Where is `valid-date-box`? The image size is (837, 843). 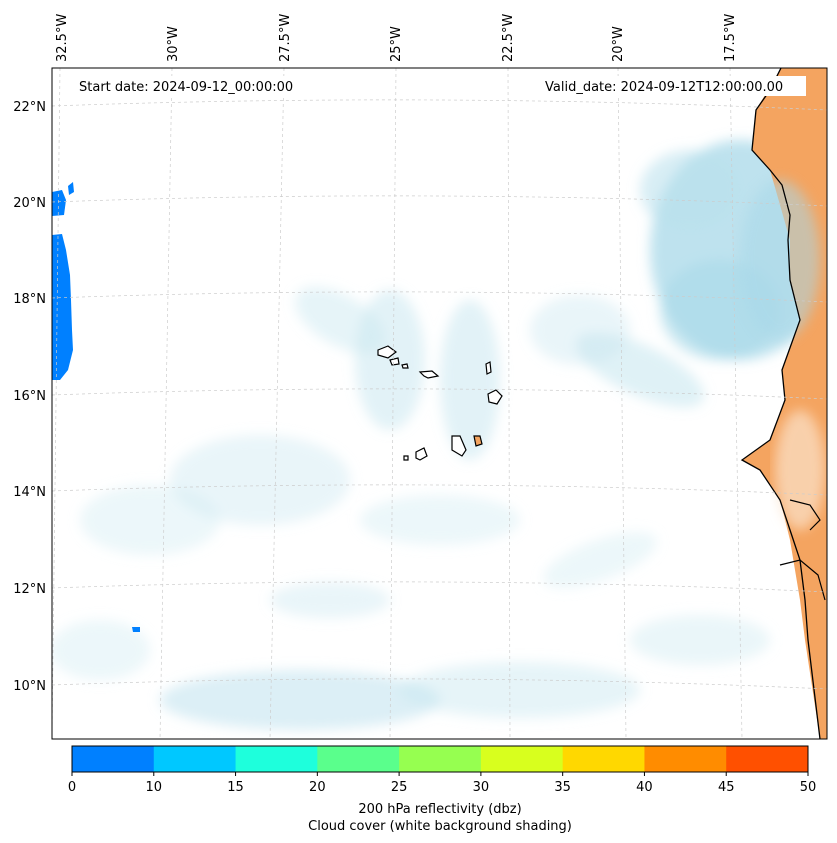
valid-date-box is located at coordinates (673, 86).